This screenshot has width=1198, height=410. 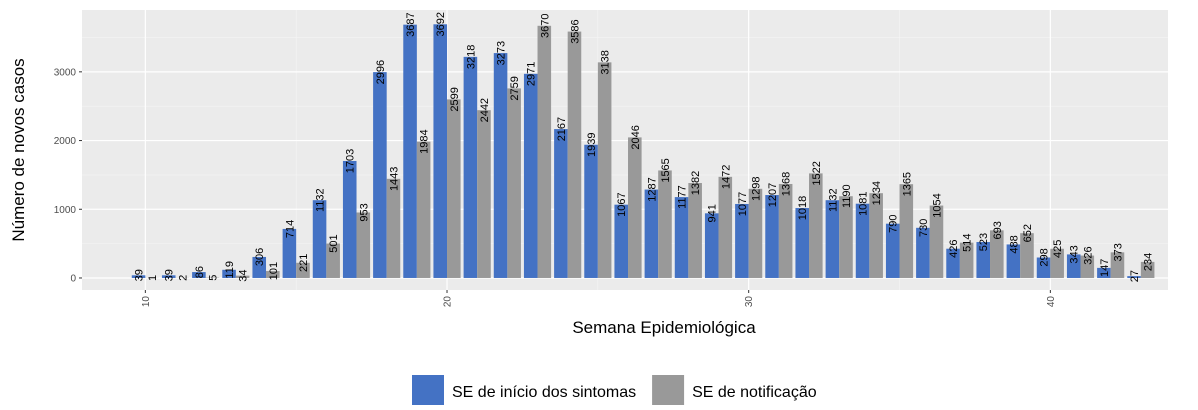 I want to click on value-label: 3670, so click(x=545, y=26).